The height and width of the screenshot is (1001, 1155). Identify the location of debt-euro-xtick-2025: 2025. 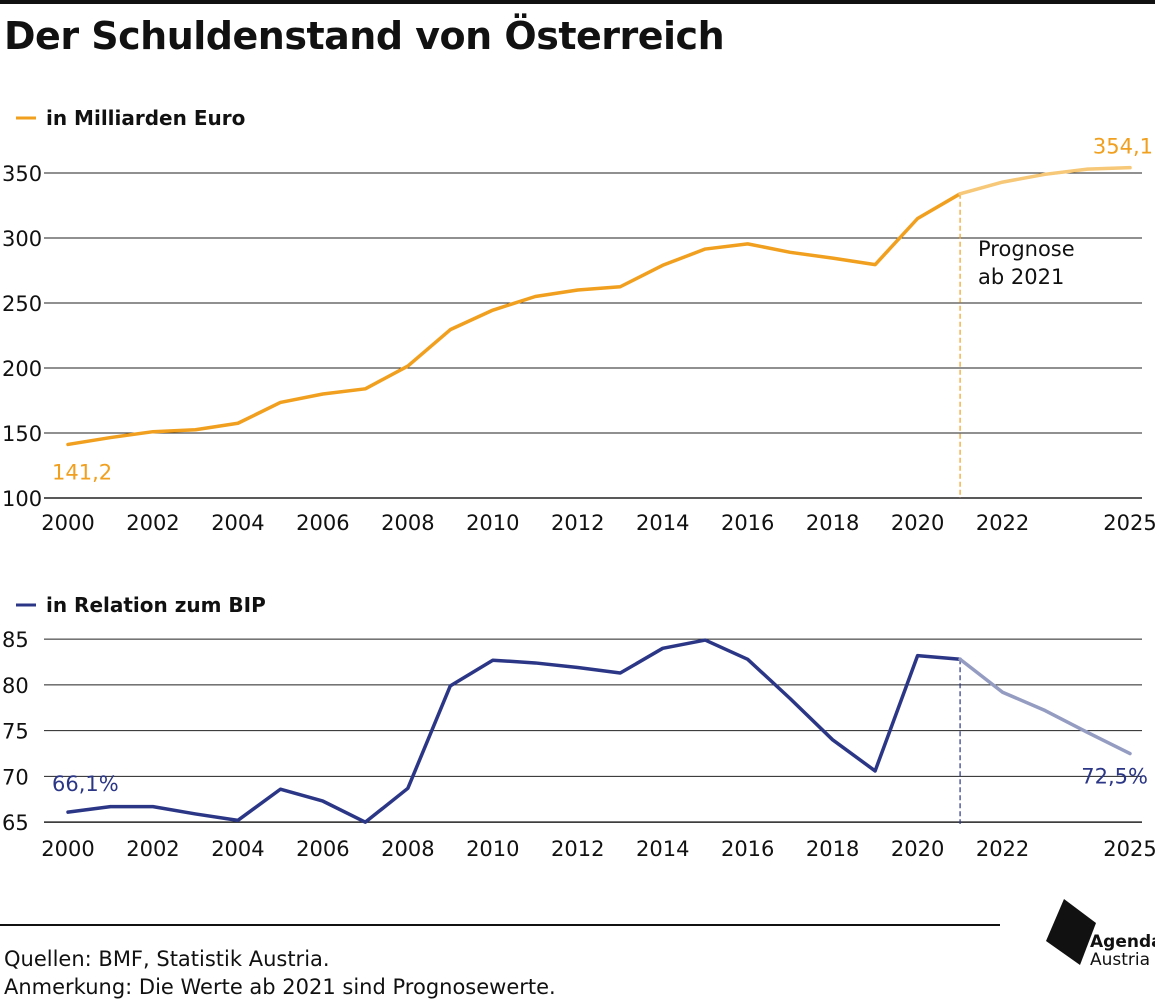
(1129, 523).